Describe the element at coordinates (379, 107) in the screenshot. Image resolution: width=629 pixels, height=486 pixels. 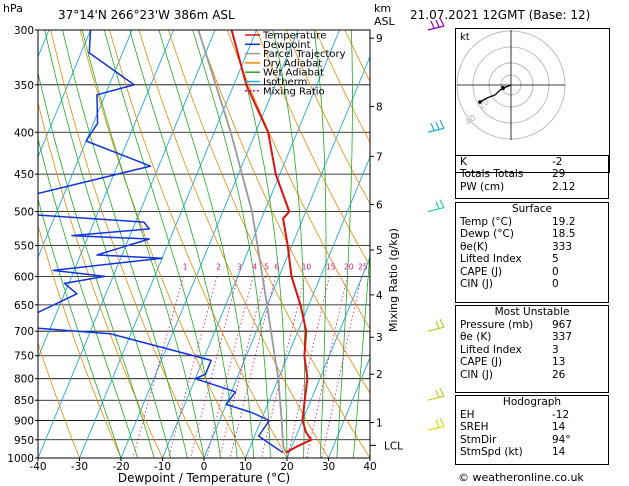
I see `km-tick-label: 8` at that location.